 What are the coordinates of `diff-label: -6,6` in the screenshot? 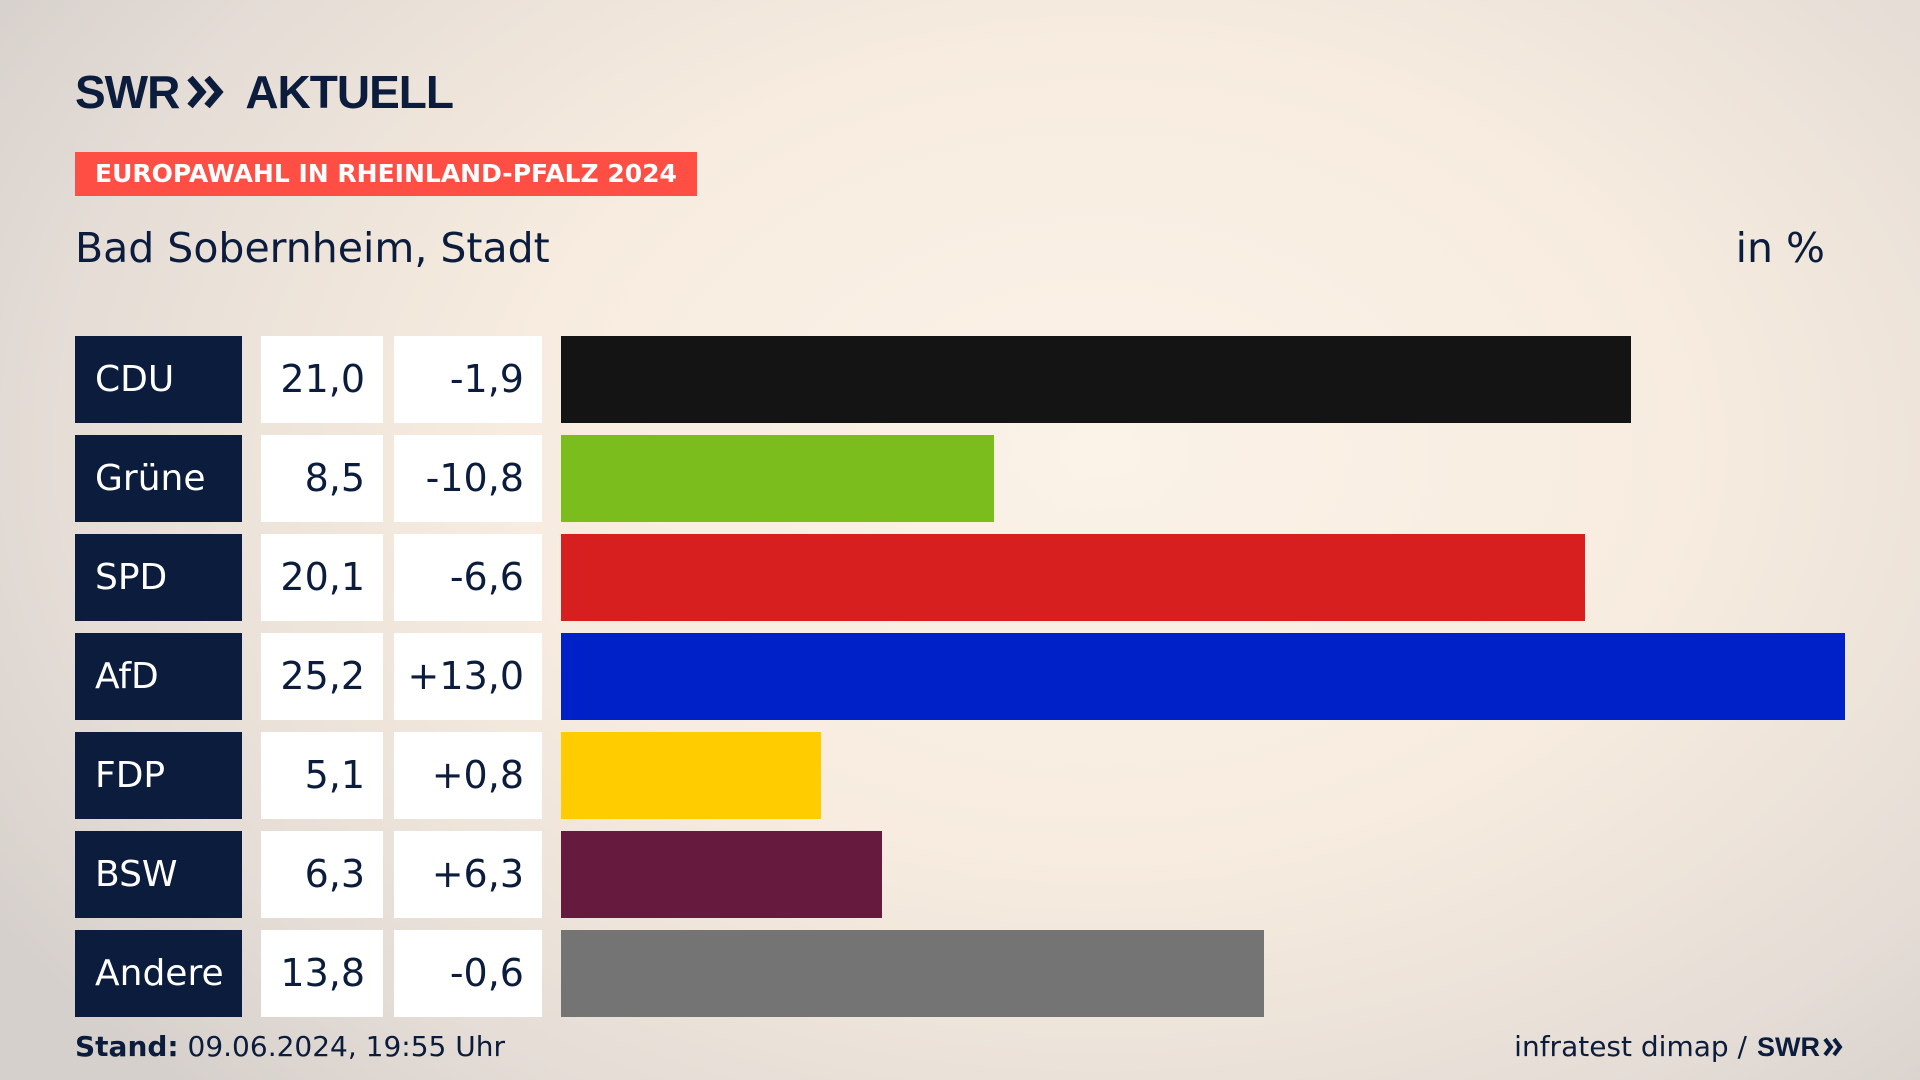 It's located at (468, 577).